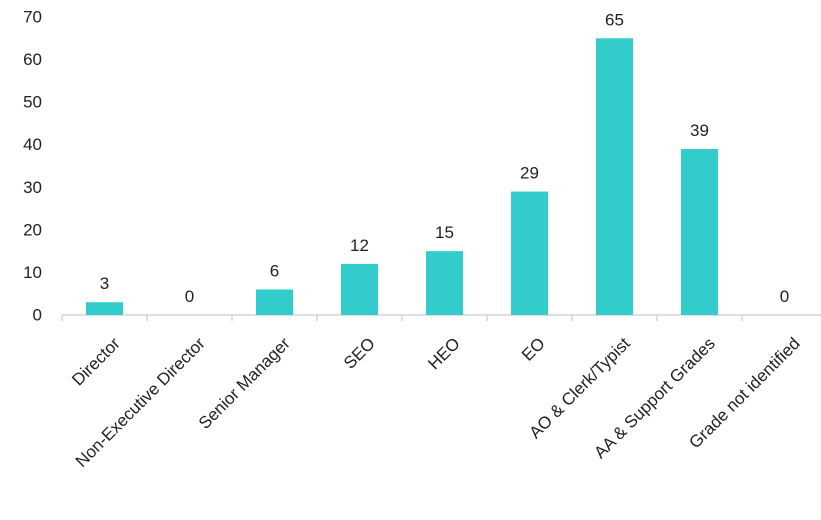  What do you see at coordinates (359, 353) in the screenshot?
I see `category-label: SEO` at bounding box center [359, 353].